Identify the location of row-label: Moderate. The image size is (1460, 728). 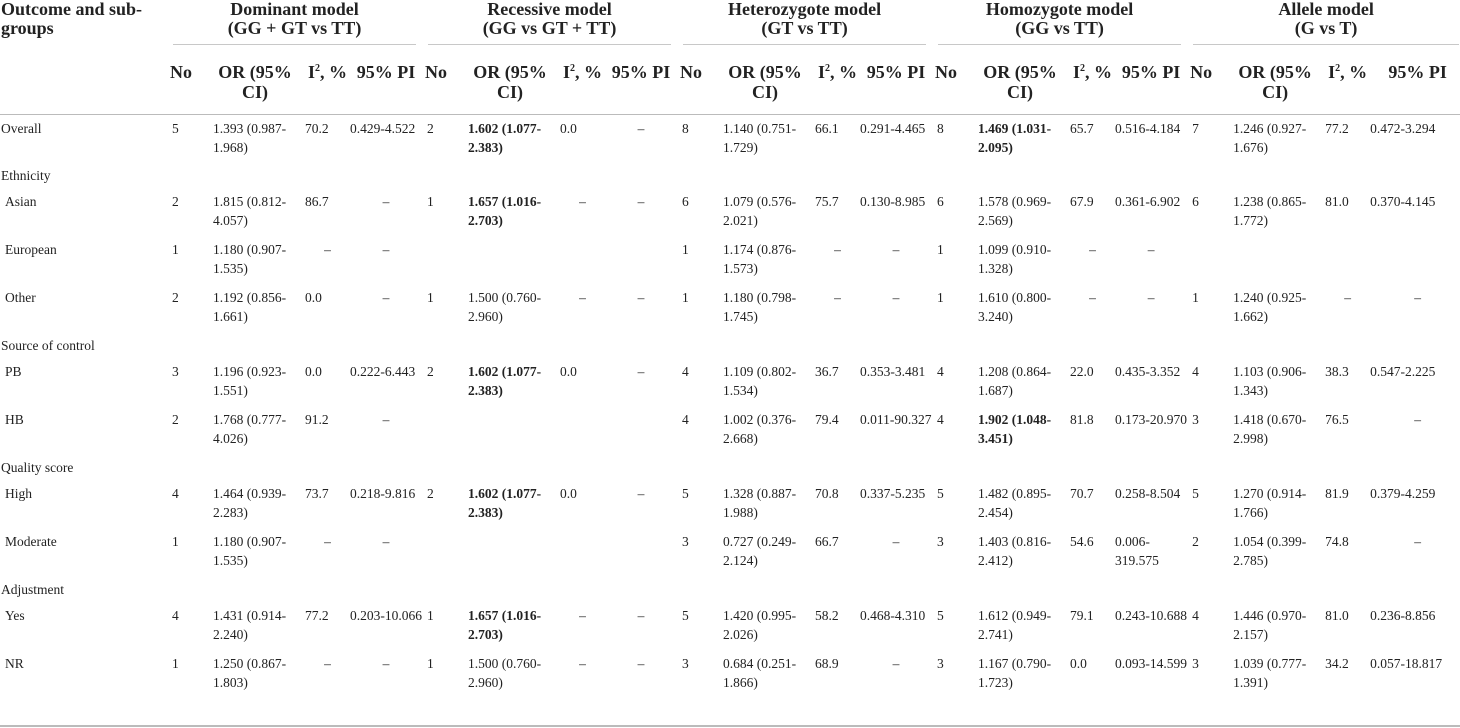
(31, 541).